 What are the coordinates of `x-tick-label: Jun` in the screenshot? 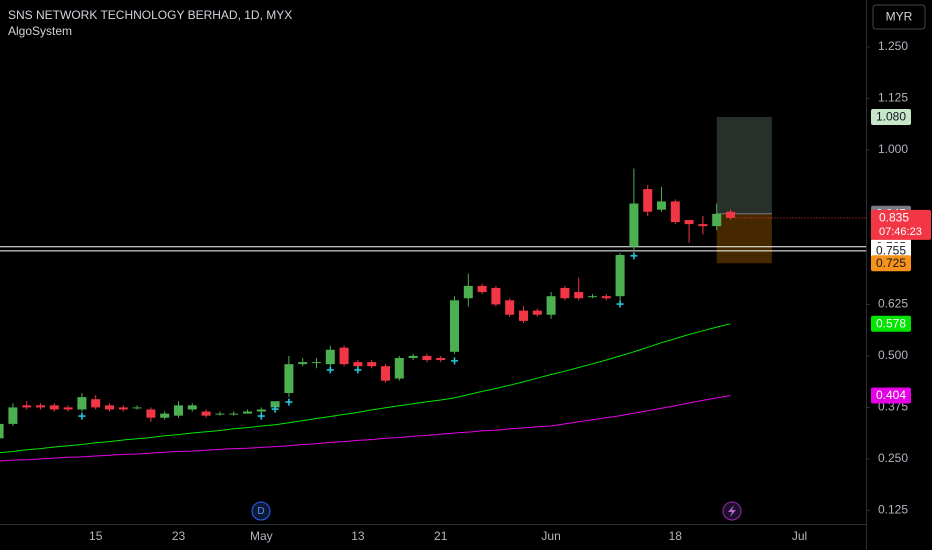 It's located at (550, 536).